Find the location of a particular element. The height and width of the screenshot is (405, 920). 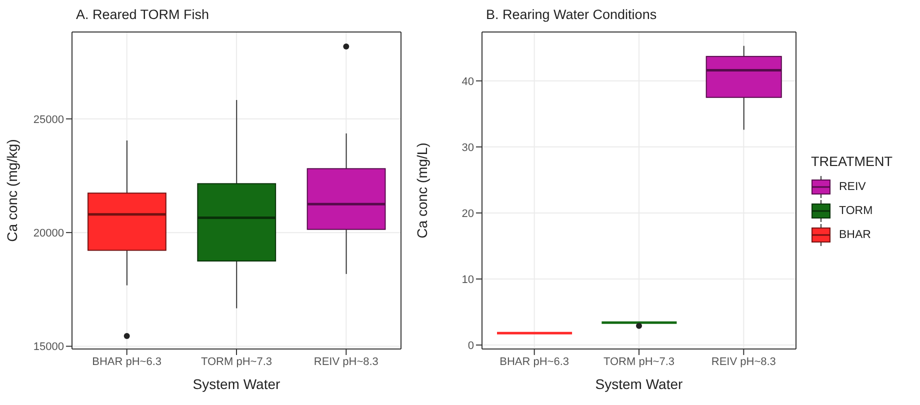

chart-title: A. Reared TORM Fish is located at coordinates (142, 15).